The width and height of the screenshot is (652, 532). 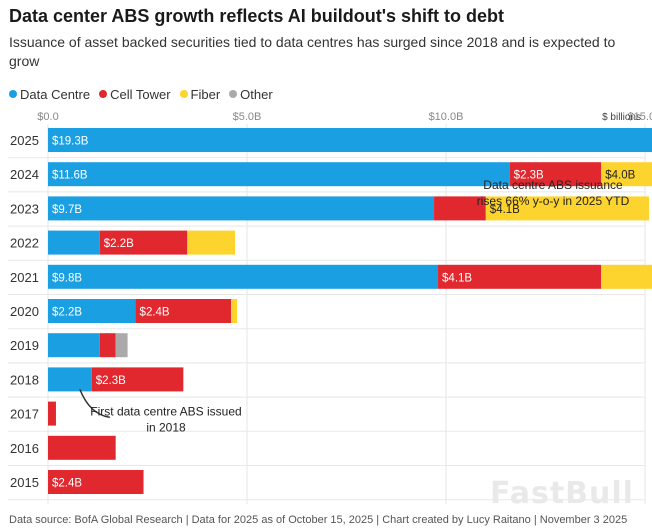 What do you see at coordinates (205, 94) in the screenshot?
I see `legend-label: Fiber` at bounding box center [205, 94].